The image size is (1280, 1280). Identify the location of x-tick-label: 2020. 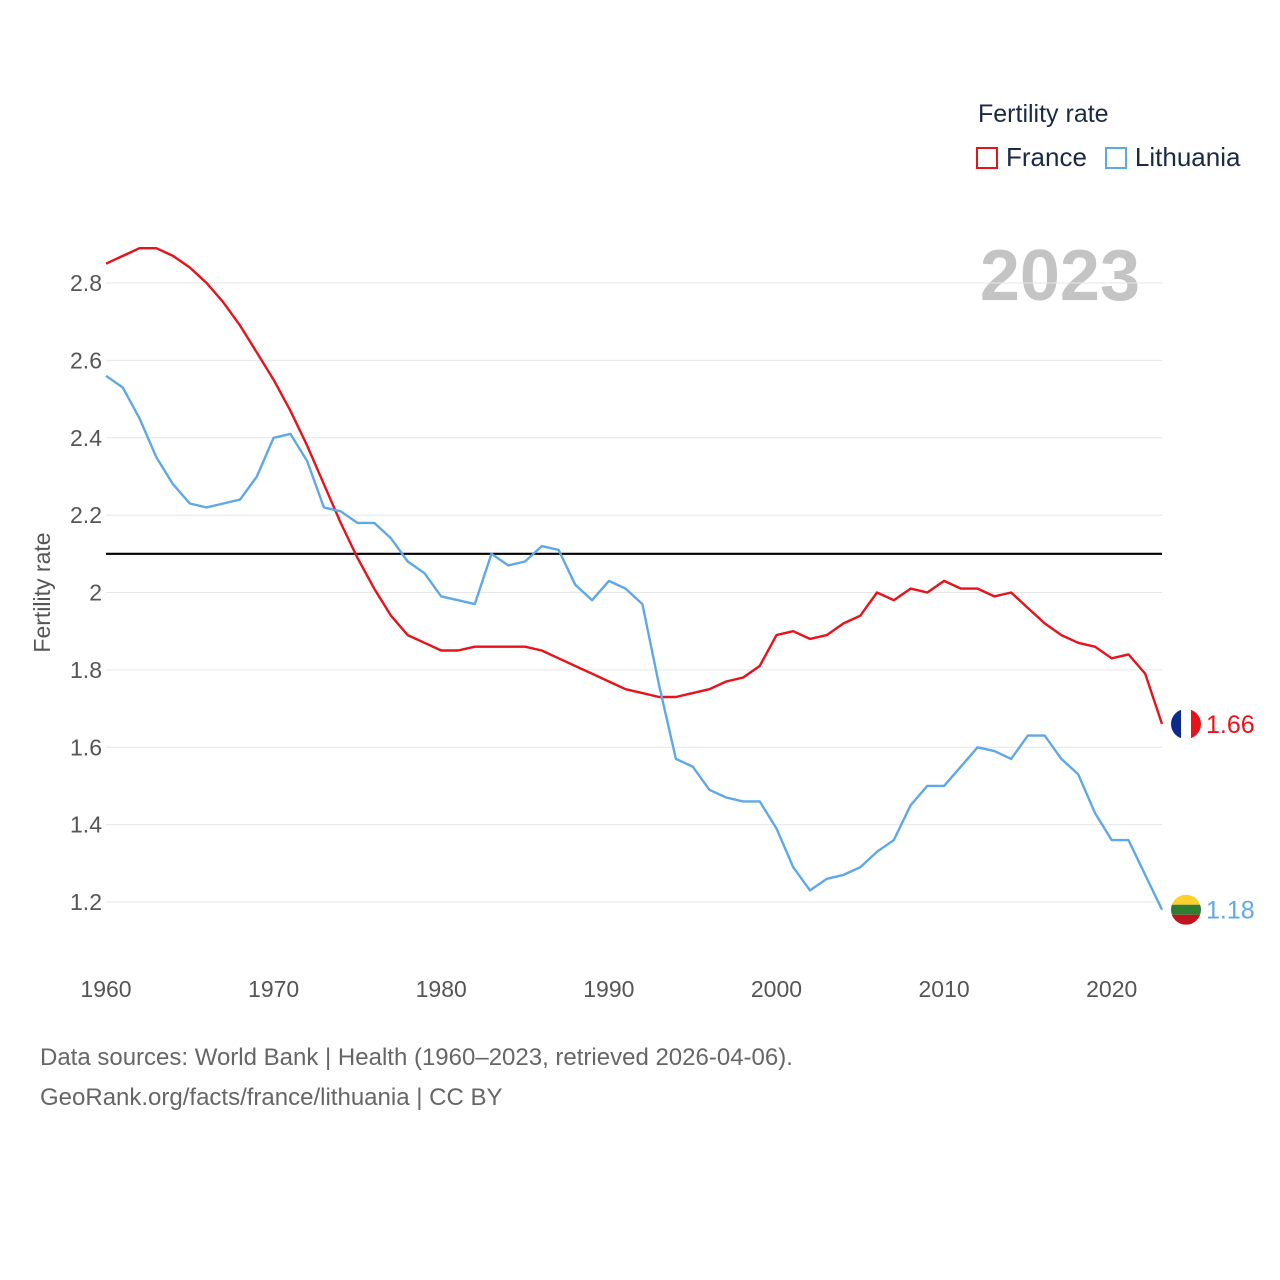
(1111, 989).